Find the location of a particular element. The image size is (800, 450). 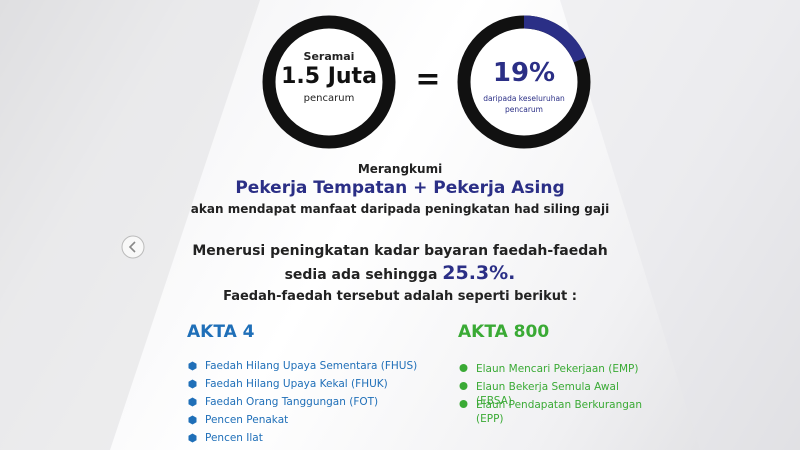

list-item: Elaun Bekerja Semula Awal (EBSA) is located at coordinates (557, 394).